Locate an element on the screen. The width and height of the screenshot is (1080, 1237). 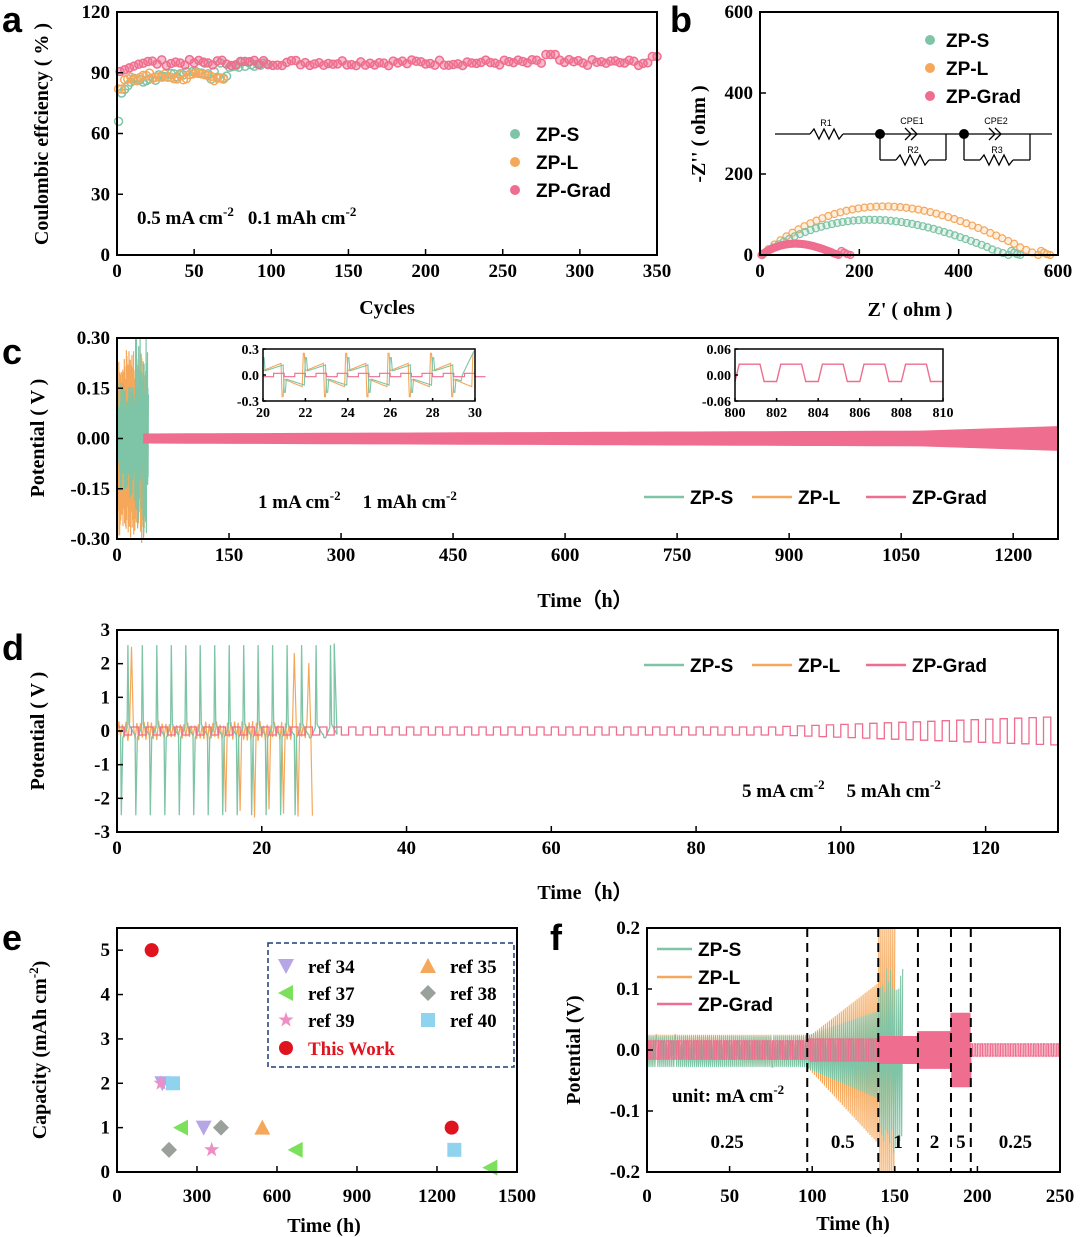
ref-34-point is located at coordinates (203, 1128).